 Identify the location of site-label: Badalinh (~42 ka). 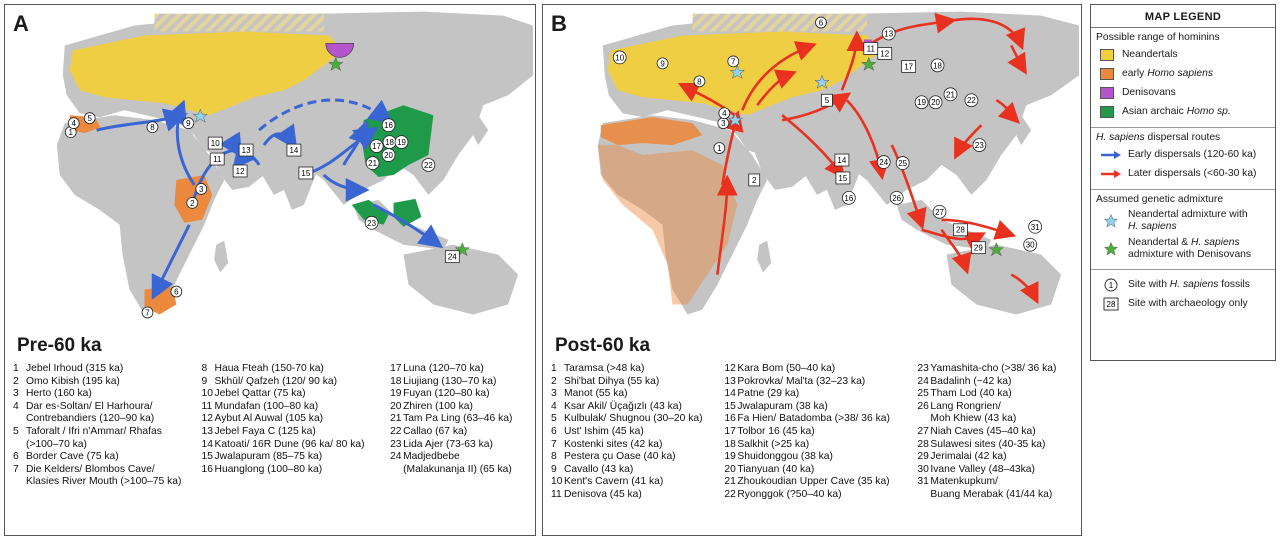
(971, 381).